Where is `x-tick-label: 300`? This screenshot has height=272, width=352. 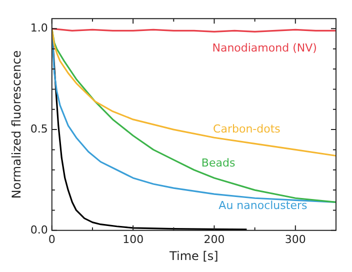 x-tick-label: 300 is located at coordinates (295, 239).